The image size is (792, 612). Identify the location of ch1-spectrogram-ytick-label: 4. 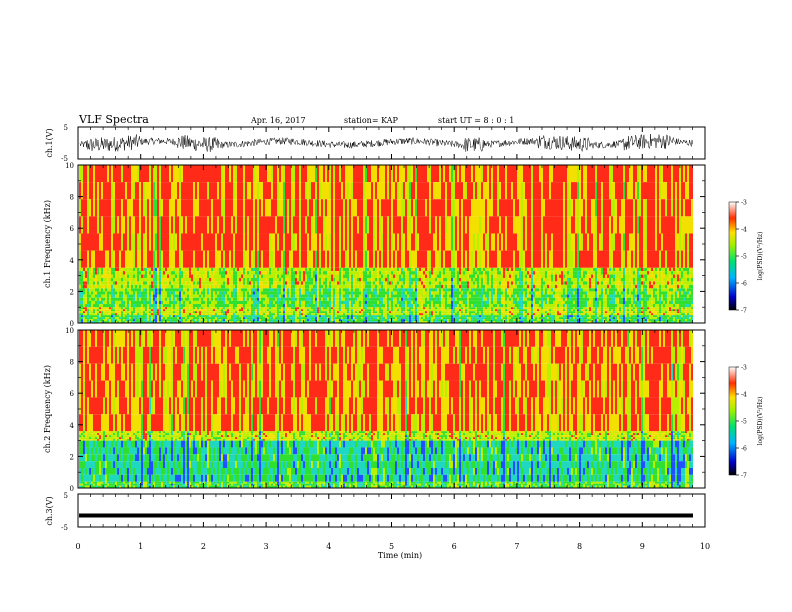
(72, 261).